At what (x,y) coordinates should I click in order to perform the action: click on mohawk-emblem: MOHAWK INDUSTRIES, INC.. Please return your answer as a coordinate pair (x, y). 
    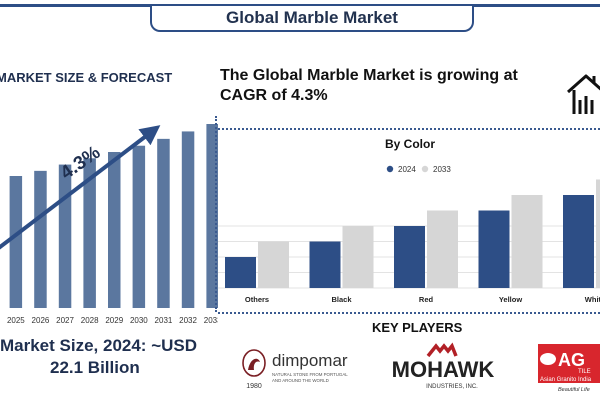
    Looking at the image, I should click on (443, 366).